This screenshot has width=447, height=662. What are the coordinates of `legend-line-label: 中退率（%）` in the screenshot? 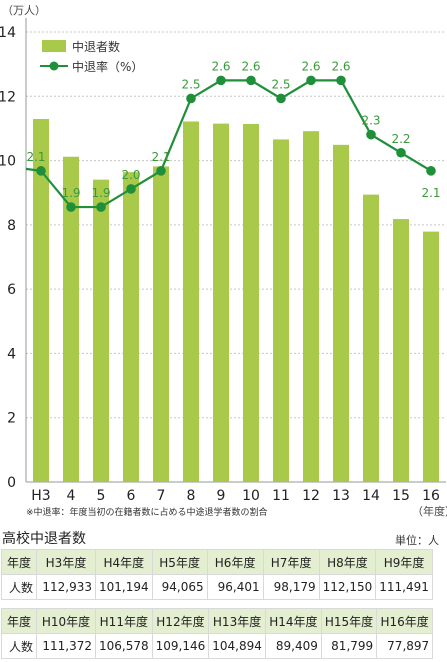 It's located at (107, 66).